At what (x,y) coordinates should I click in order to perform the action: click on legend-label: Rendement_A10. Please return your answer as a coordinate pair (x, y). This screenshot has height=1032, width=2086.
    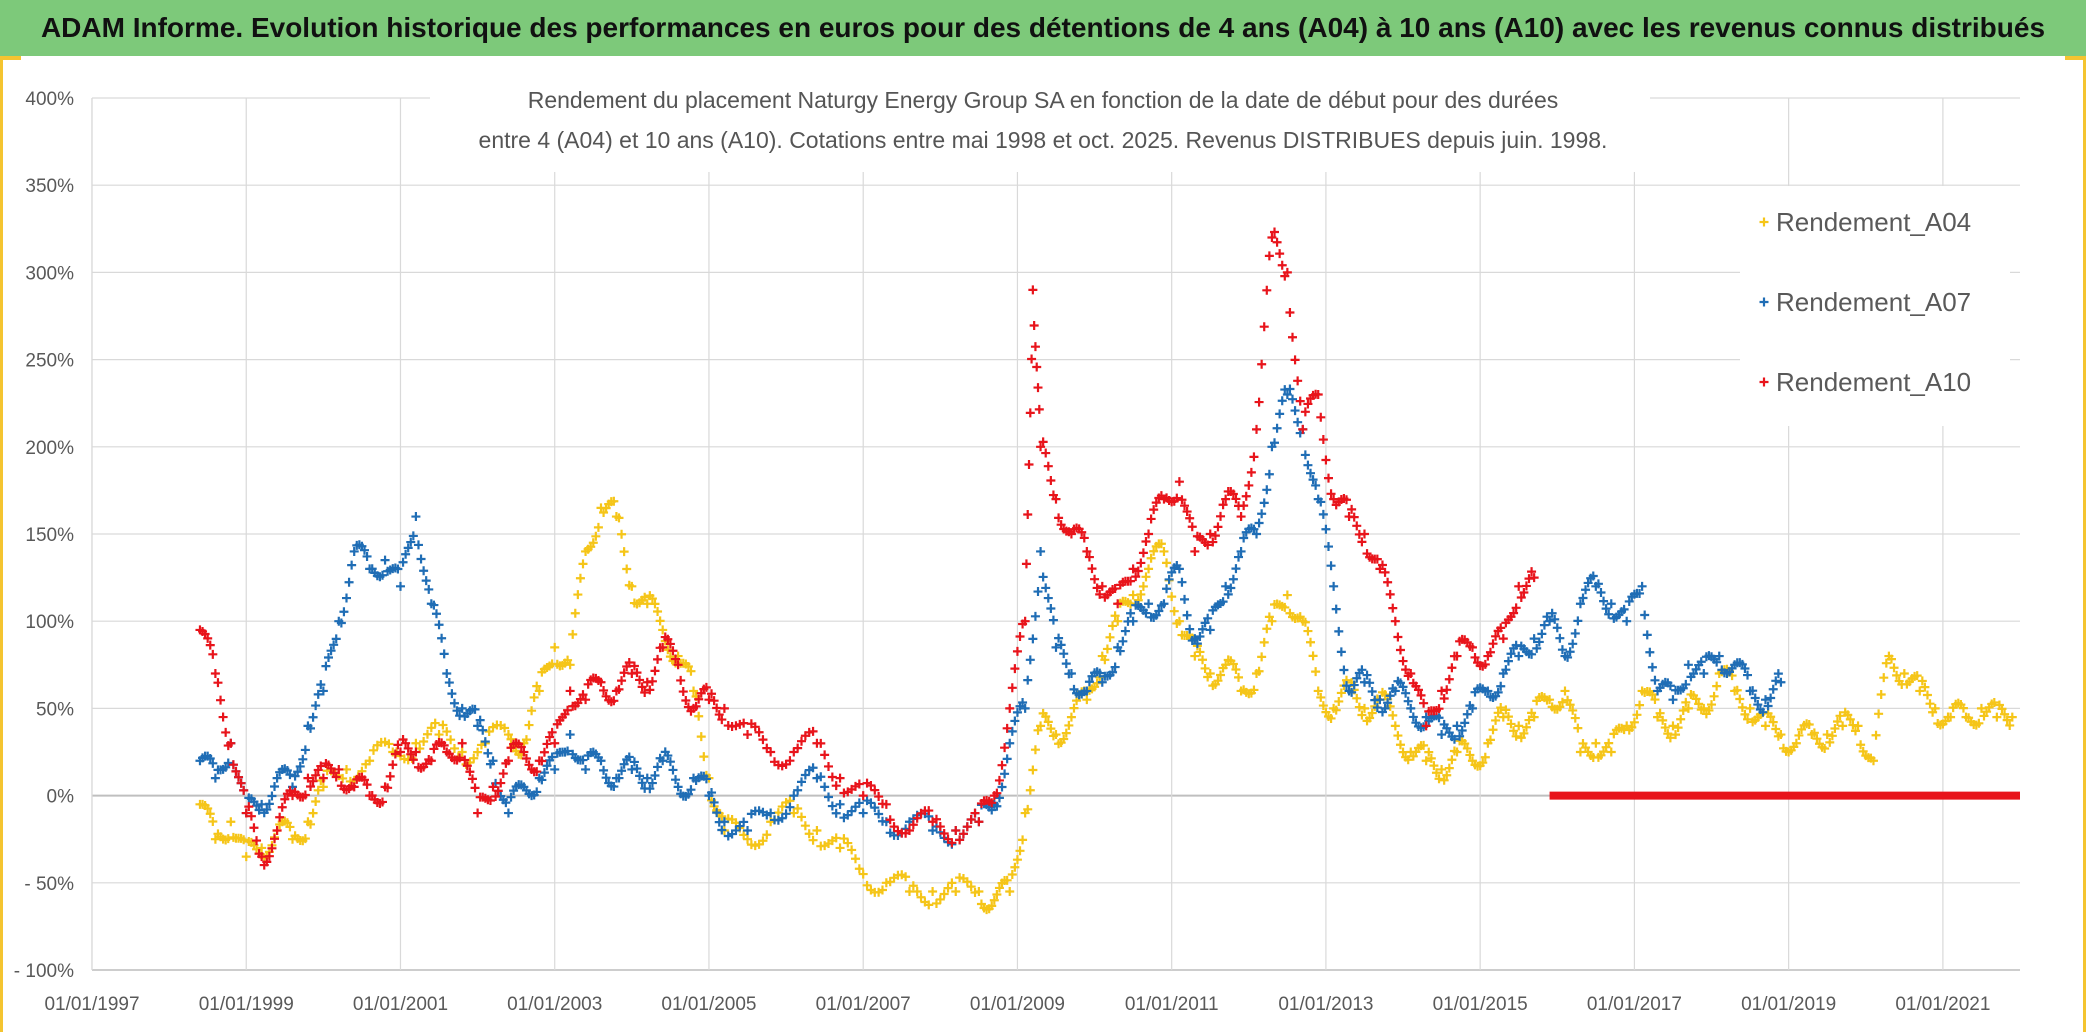
    Looking at the image, I should click on (1873, 382).